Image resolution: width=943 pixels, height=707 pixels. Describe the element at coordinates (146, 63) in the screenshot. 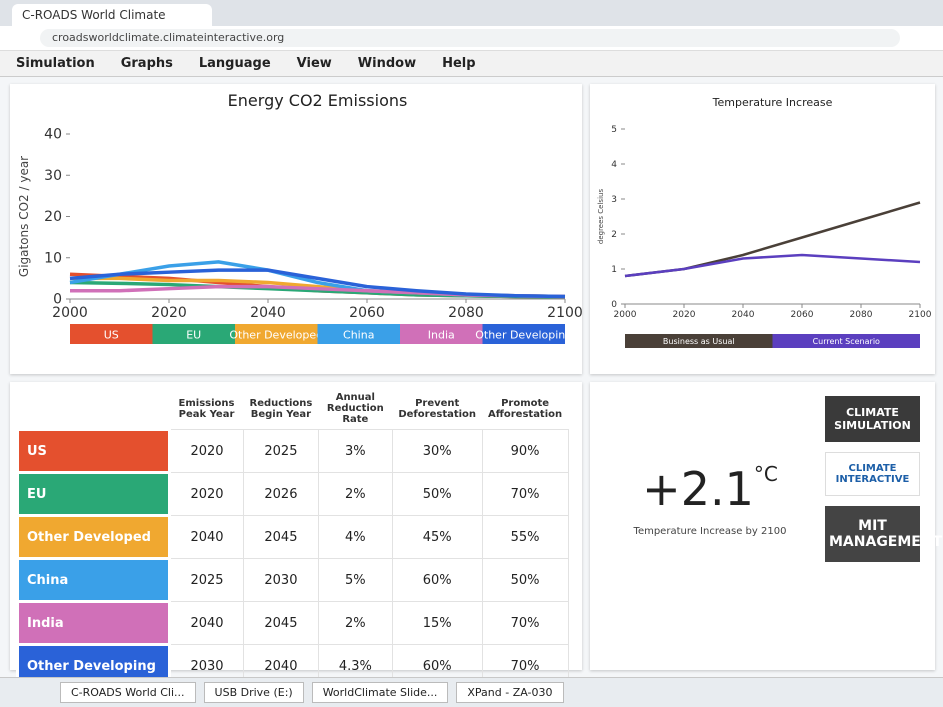

I see `menu-item: Graphs` at that location.